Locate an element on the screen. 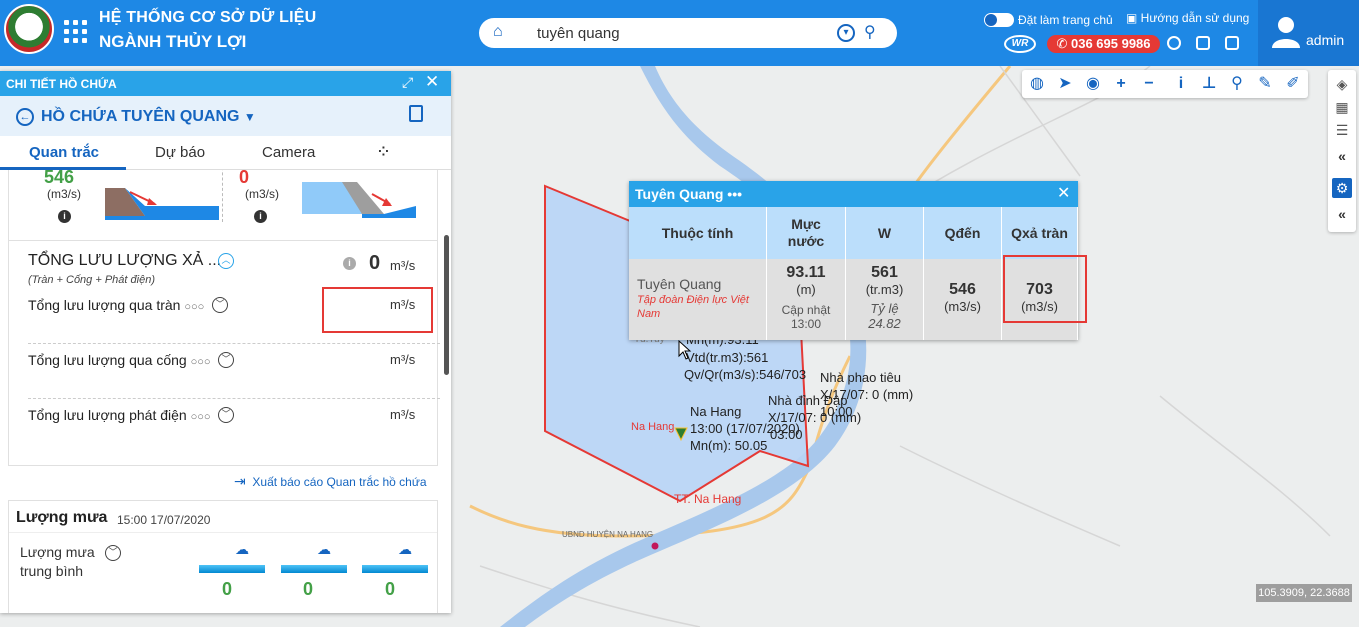 This screenshot has height=627, width=1359. outflow-unit: (m3/s) is located at coordinates (262, 194).